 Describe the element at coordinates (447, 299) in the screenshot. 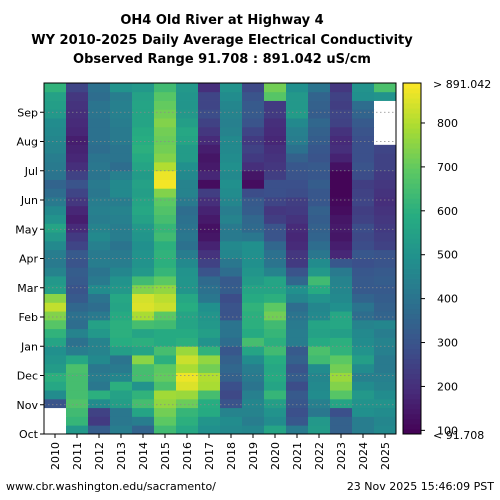

I see `colorbar-tick-label: 400` at that location.